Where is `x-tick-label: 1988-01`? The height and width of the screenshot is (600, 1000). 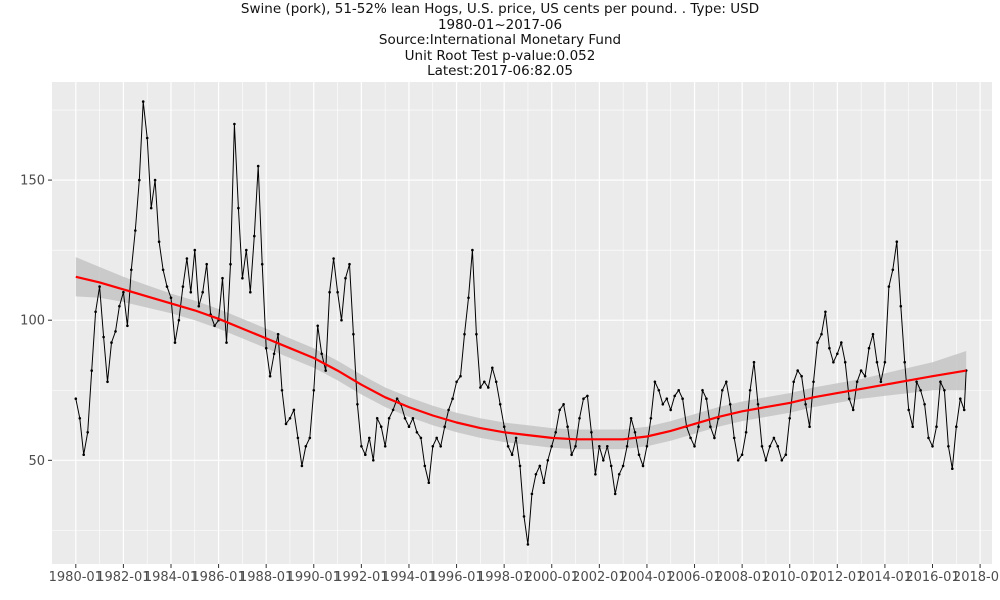
x-tick-label: 1988-01 is located at coordinates (266, 577).